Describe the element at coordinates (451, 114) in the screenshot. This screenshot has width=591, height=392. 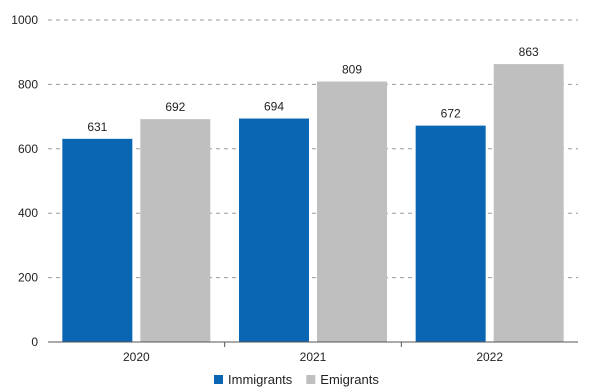
I see `data-label-immigrants-2022: 672` at that location.